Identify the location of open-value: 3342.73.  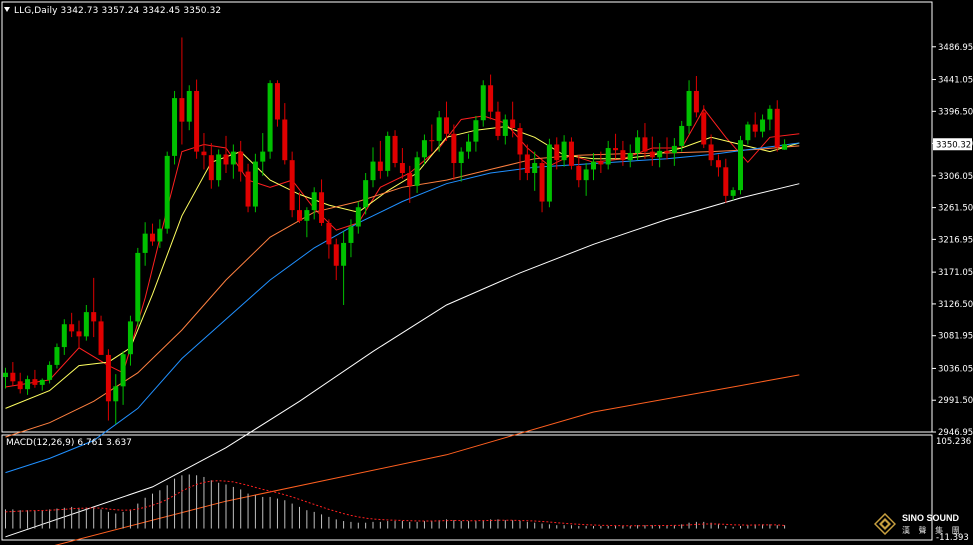
(79, 11).